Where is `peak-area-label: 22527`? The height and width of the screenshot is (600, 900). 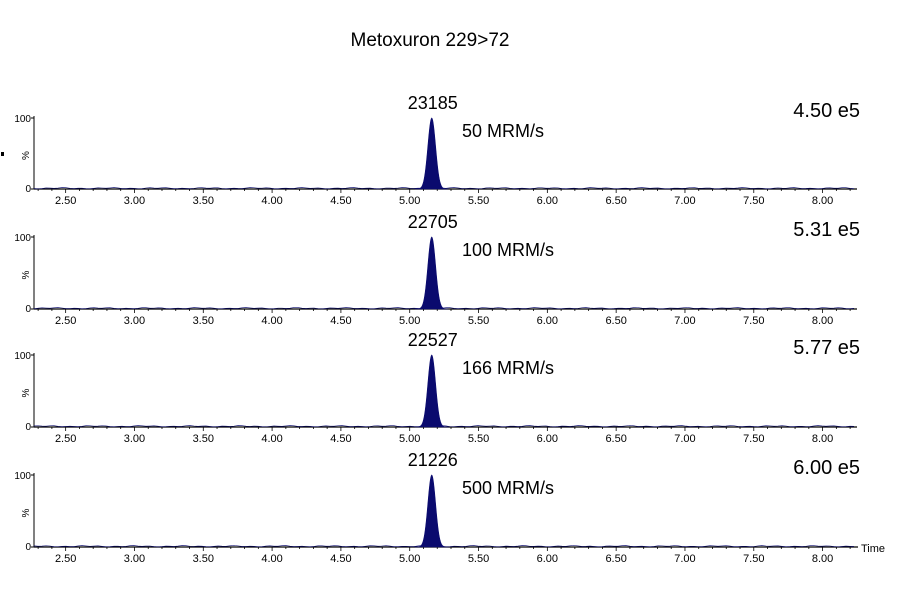
peak-area-label: 22527 is located at coordinates (433, 340).